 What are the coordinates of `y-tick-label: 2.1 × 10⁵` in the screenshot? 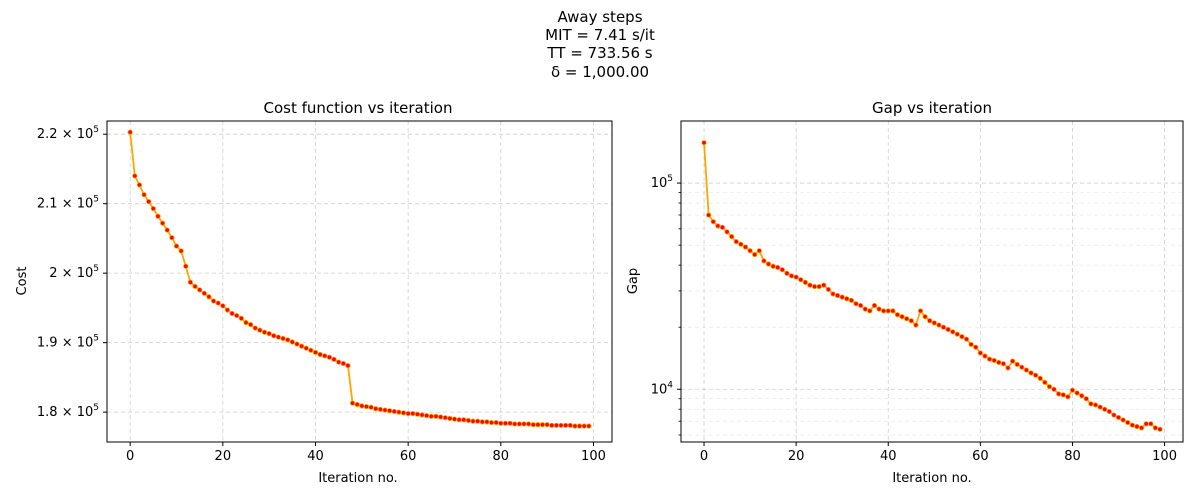 It's located at (68, 203).